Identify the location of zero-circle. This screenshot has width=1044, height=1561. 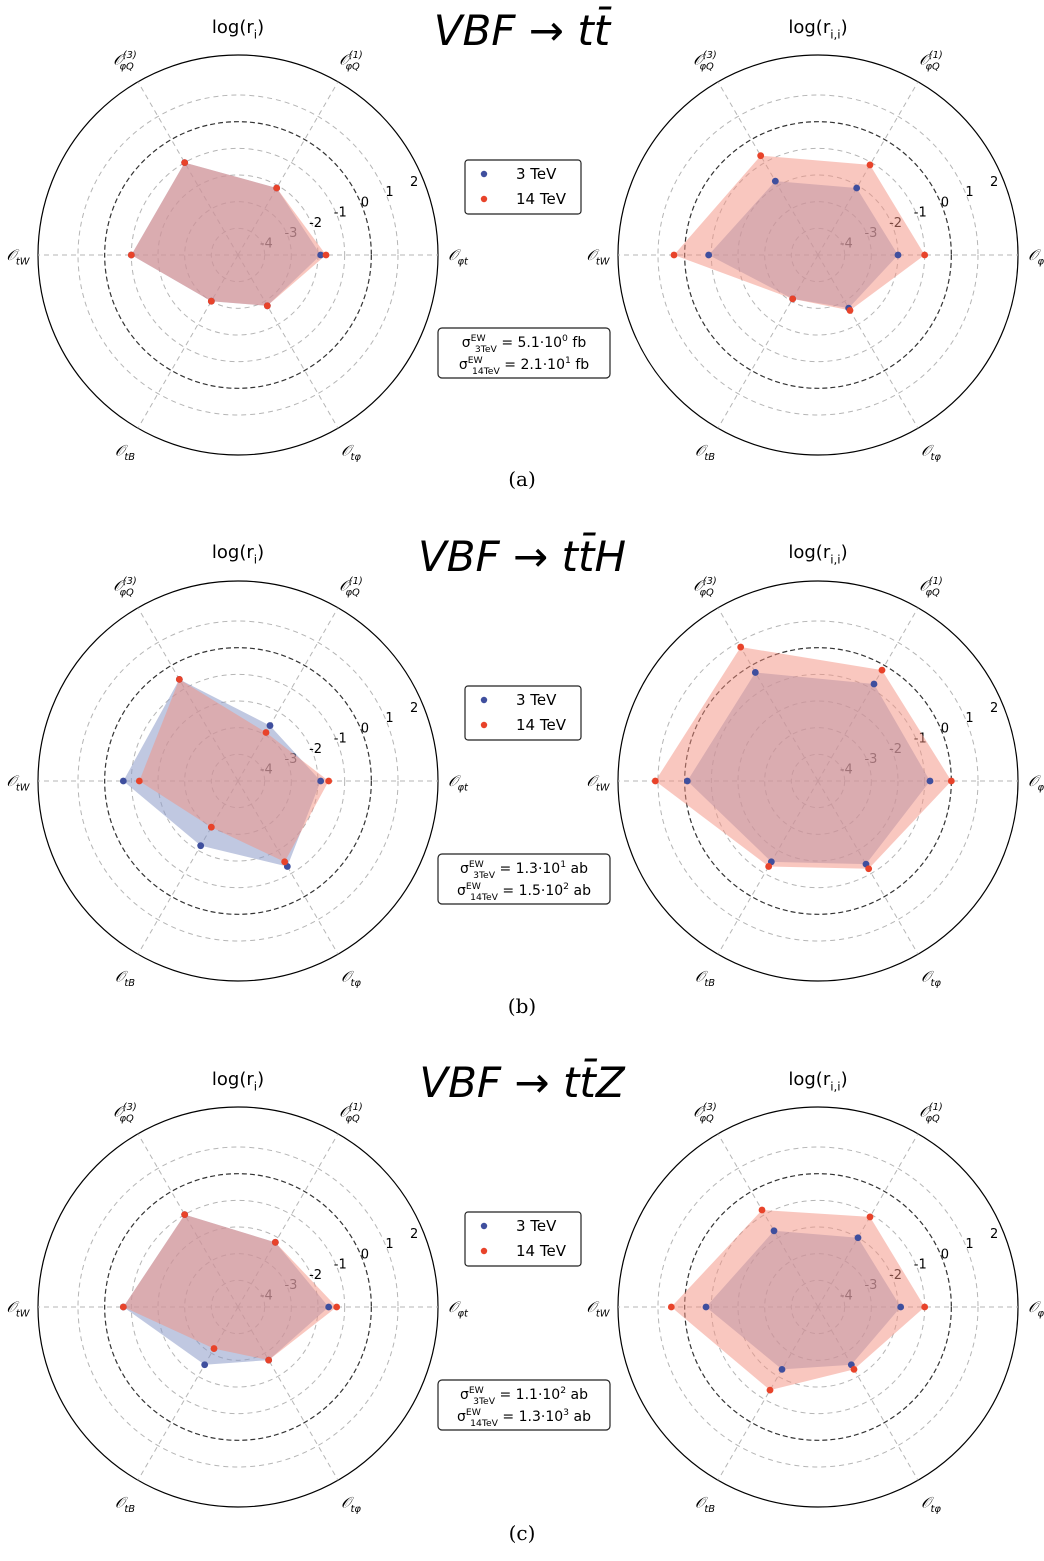
(238, 255).